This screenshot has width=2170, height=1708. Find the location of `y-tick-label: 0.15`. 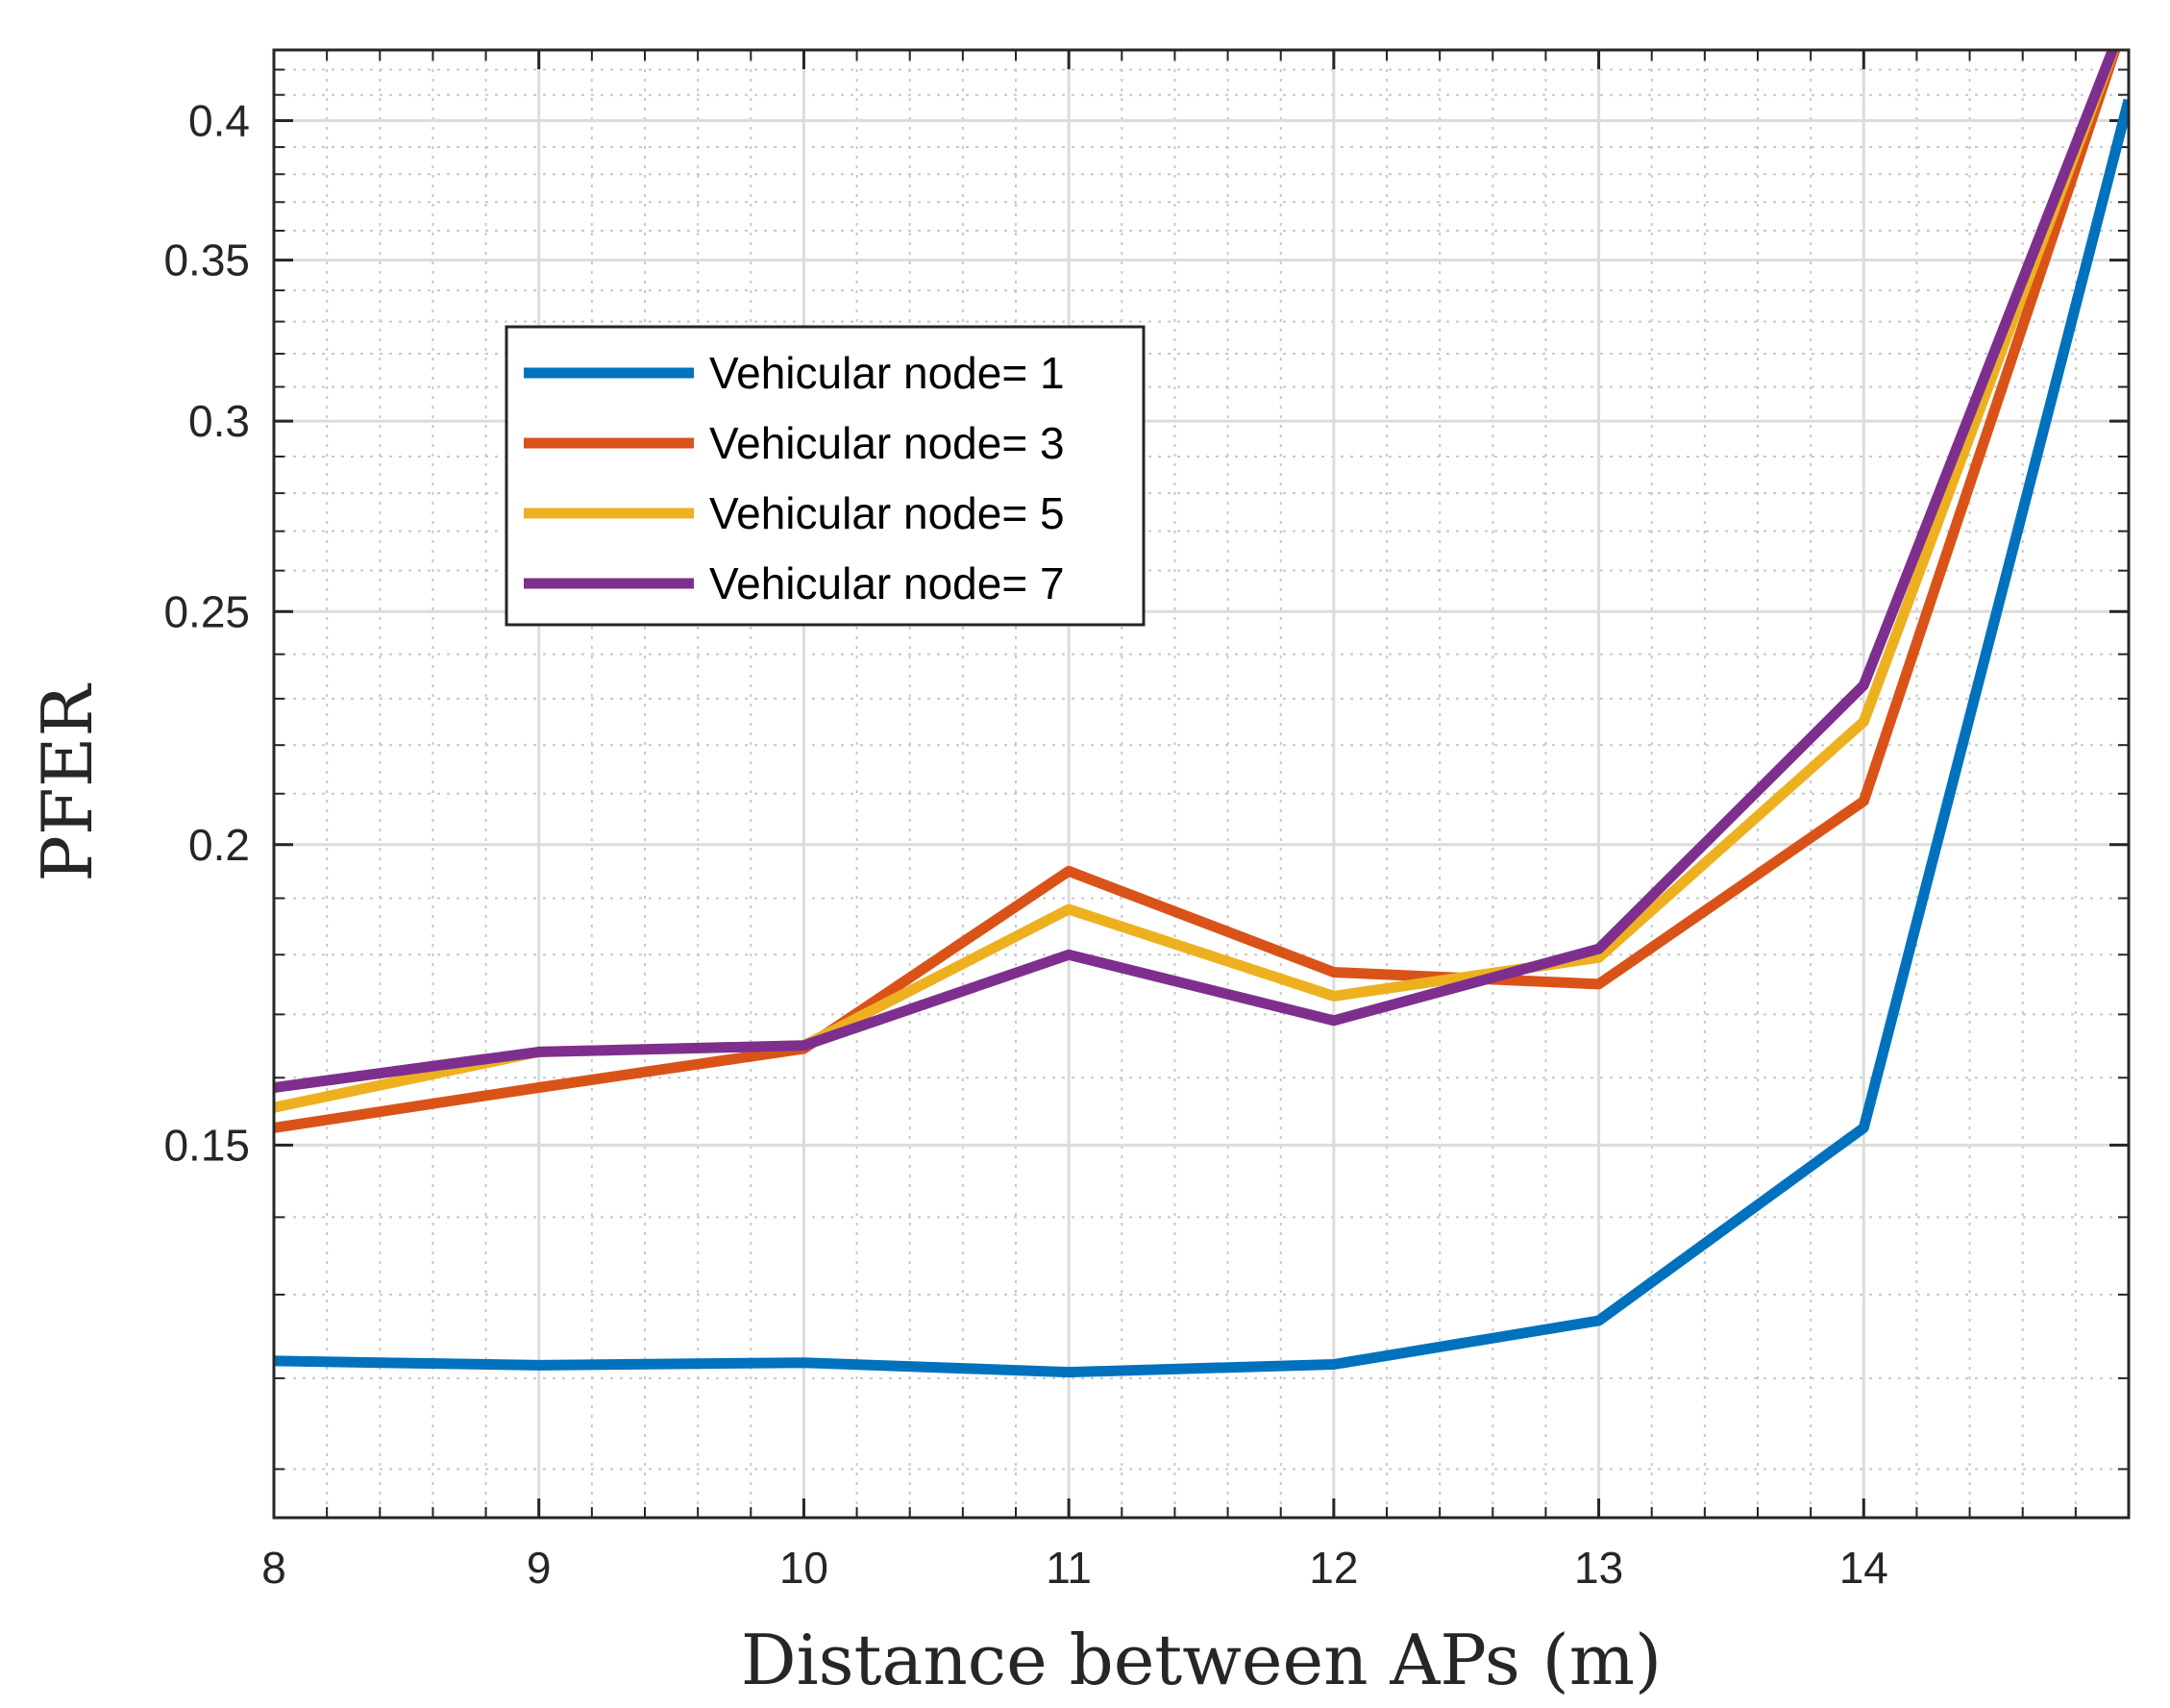

y-tick-label: 0.15 is located at coordinates (206, 1145).